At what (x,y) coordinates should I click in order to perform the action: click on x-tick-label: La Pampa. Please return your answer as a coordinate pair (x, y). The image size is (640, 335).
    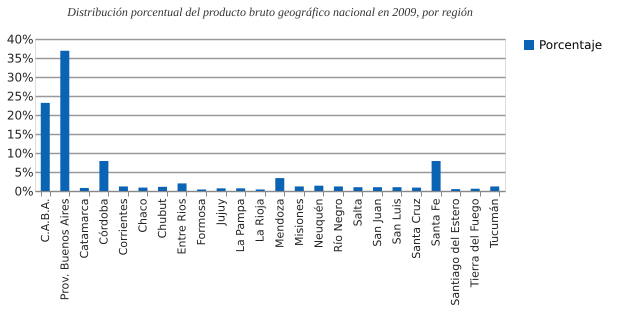
    Looking at the image, I should click on (241, 225).